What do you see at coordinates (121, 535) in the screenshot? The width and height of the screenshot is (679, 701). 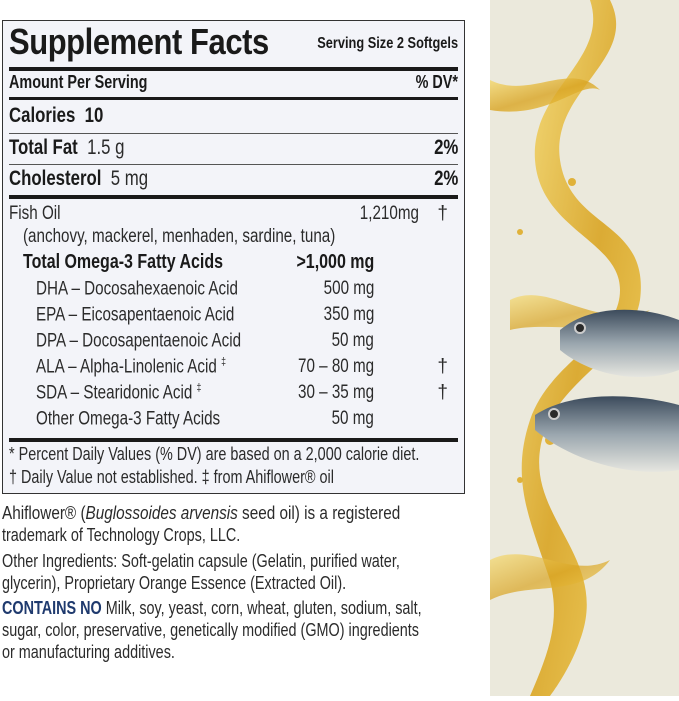 I see `trademark-note-2: trademark of Technology Crops, LLC.` at bounding box center [121, 535].